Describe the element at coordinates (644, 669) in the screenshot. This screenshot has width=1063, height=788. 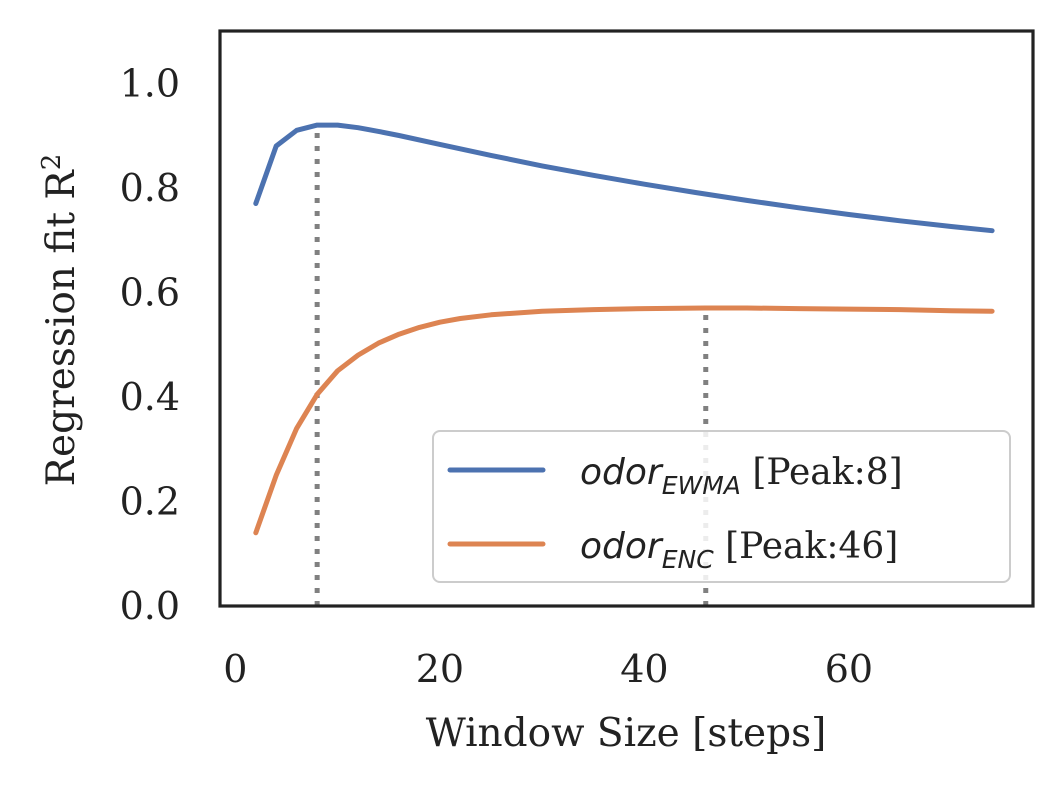
I see `x-tick-label: 40` at that location.